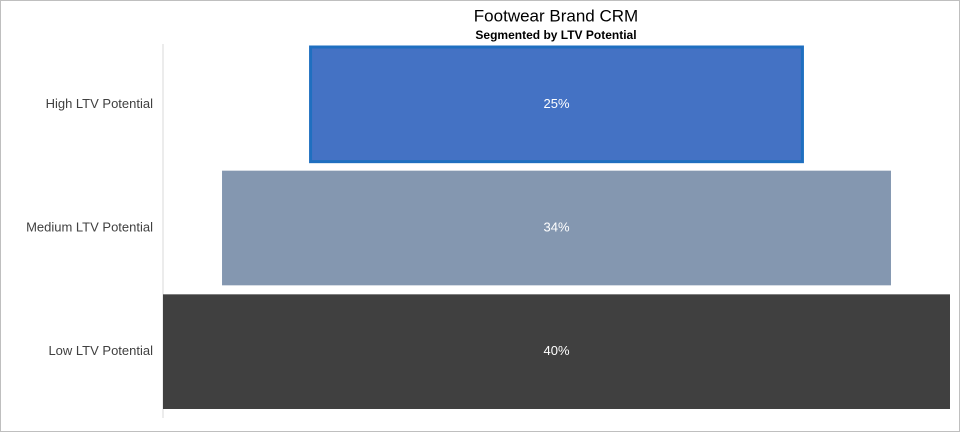 The height and width of the screenshot is (432, 960). I want to click on chart-subtitle: Segmented by LTV Potential, so click(555, 35).